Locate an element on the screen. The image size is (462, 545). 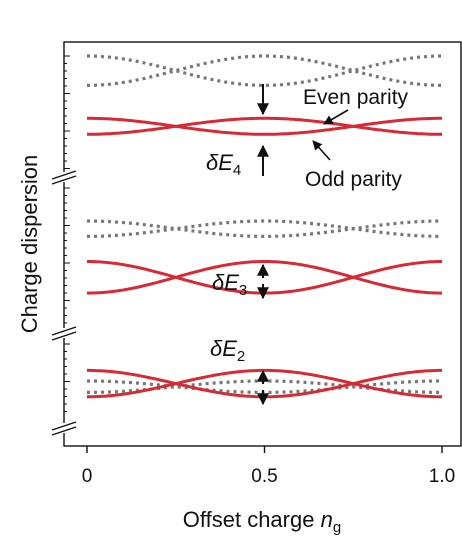
x-tick-label: 1.0 is located at coordinates (442, 476).